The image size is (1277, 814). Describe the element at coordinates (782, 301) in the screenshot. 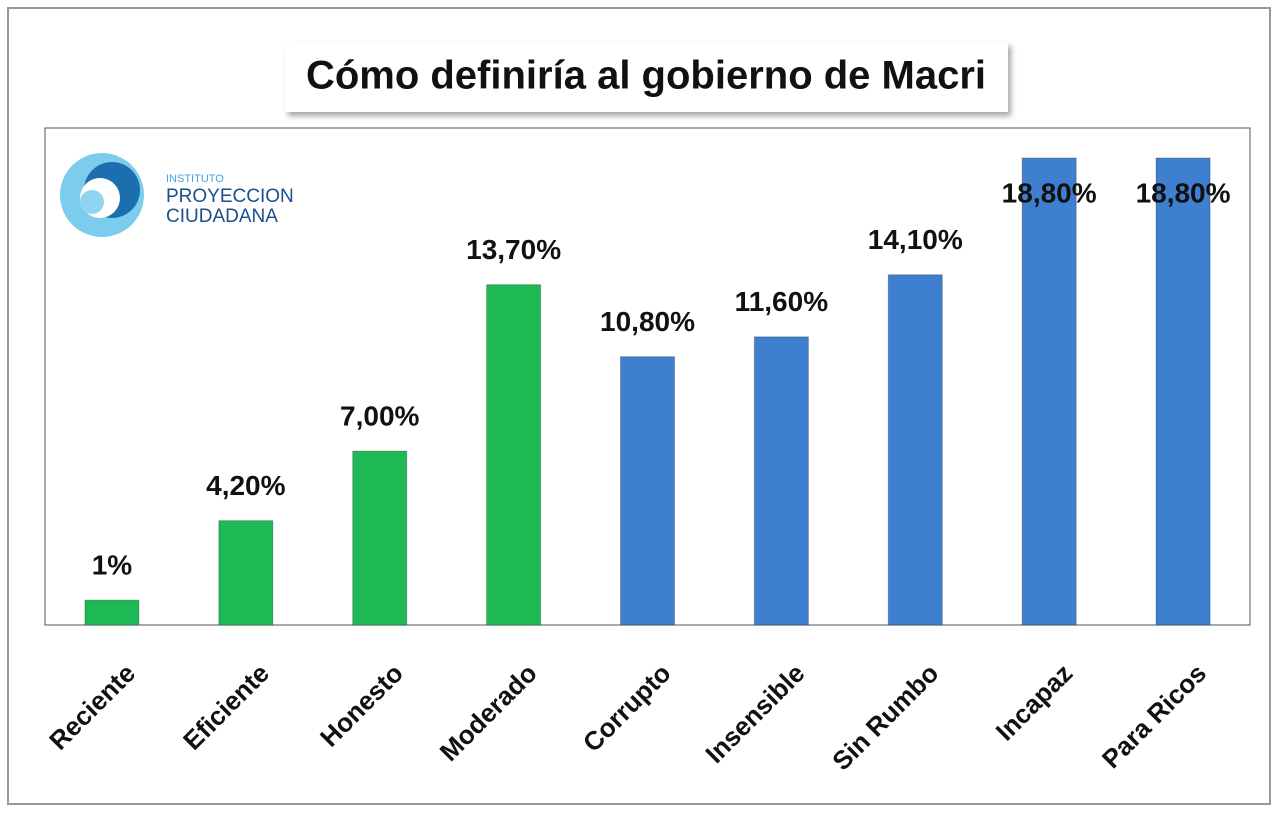

I see `value-label: 11,60%` at that location.